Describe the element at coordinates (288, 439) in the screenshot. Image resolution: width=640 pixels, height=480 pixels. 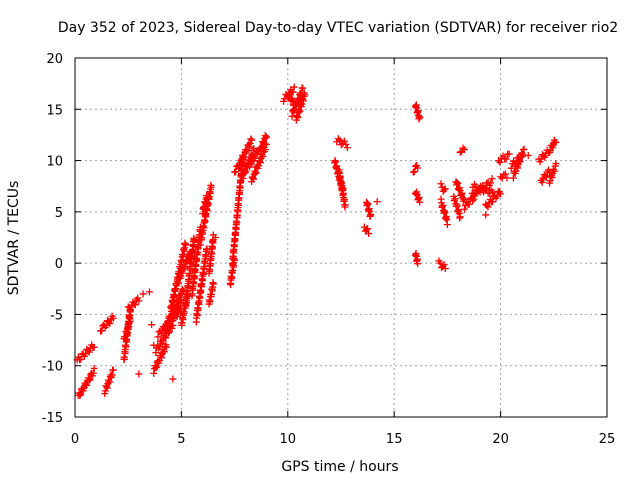
I see `x-tick-label: 10` at that location.